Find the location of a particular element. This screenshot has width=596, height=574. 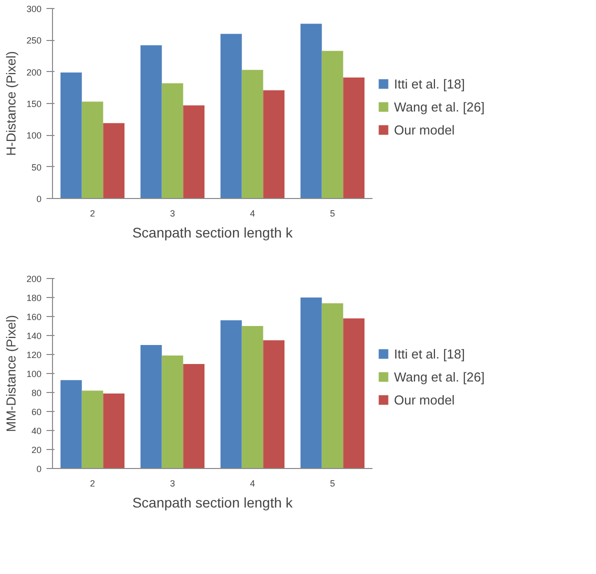

y-axis-title: MM-Distance (Pixel) is located at coordinates (10, 373).